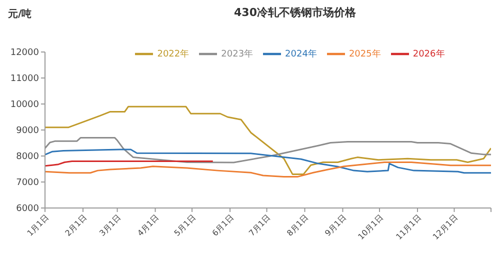 This screenshot has width=500, height=267. I want to click on x-tick-label: 8月1日, so click(297, 225).